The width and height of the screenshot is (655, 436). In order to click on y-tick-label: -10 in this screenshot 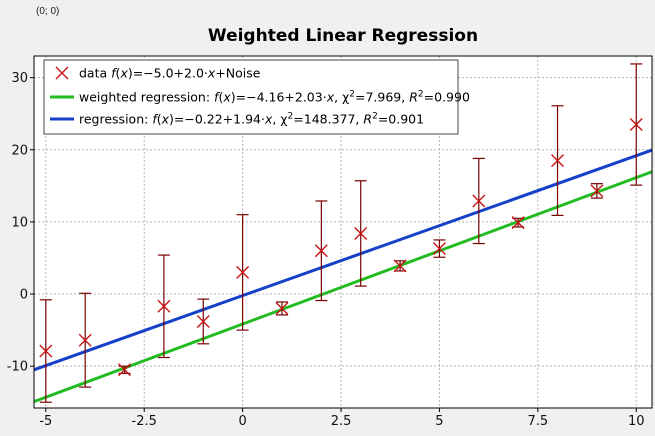, I will do `click(17, 367)`.